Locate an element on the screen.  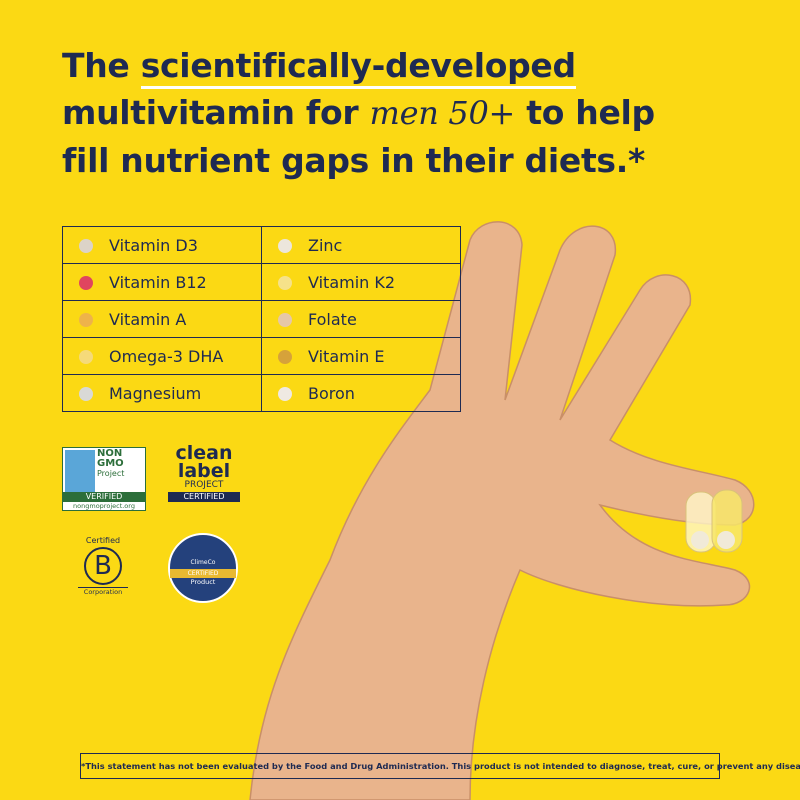
badge-text: B is located at coordinates (103, 566).